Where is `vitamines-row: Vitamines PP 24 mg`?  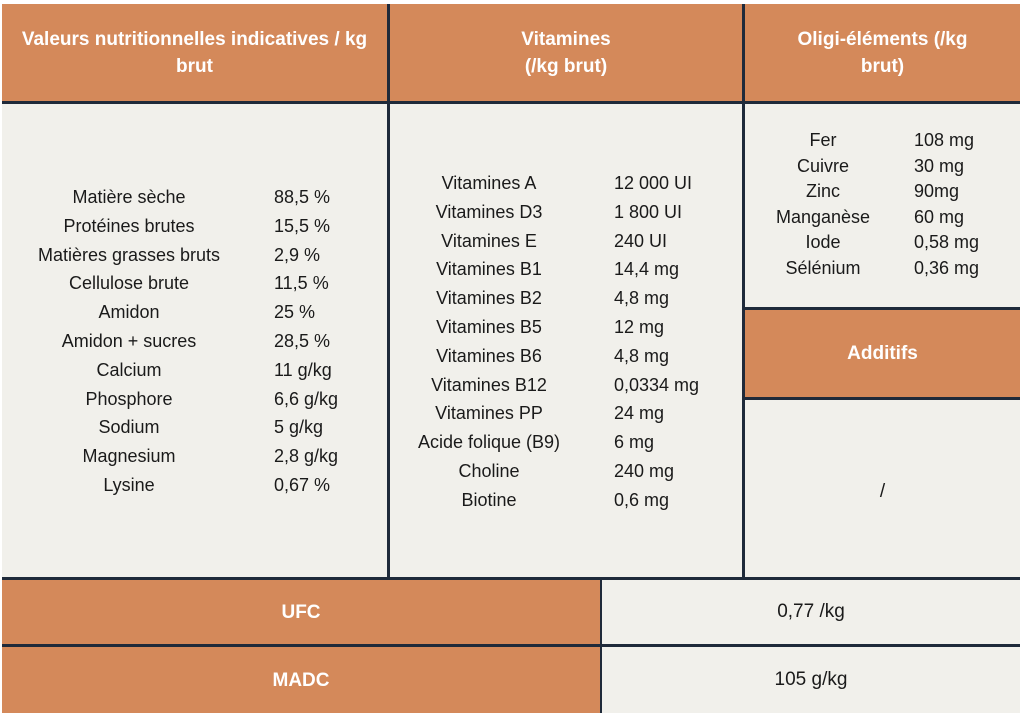
vitamines-row: Vitamines PP 24 mg is located at coordinates (544, 413).